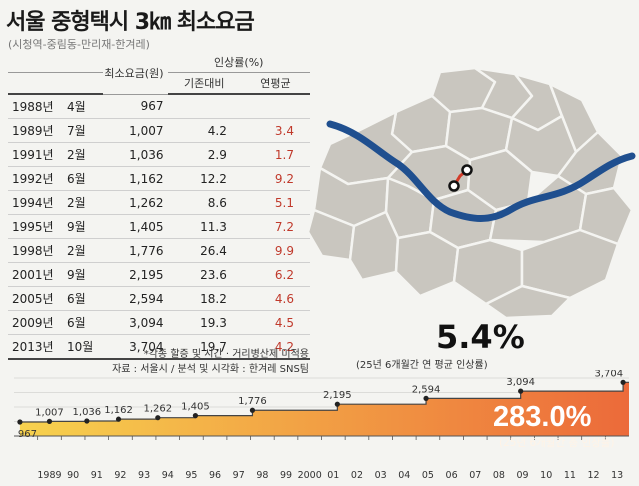  I want to click on row-base-rate: 8.6, so click(204, 202).